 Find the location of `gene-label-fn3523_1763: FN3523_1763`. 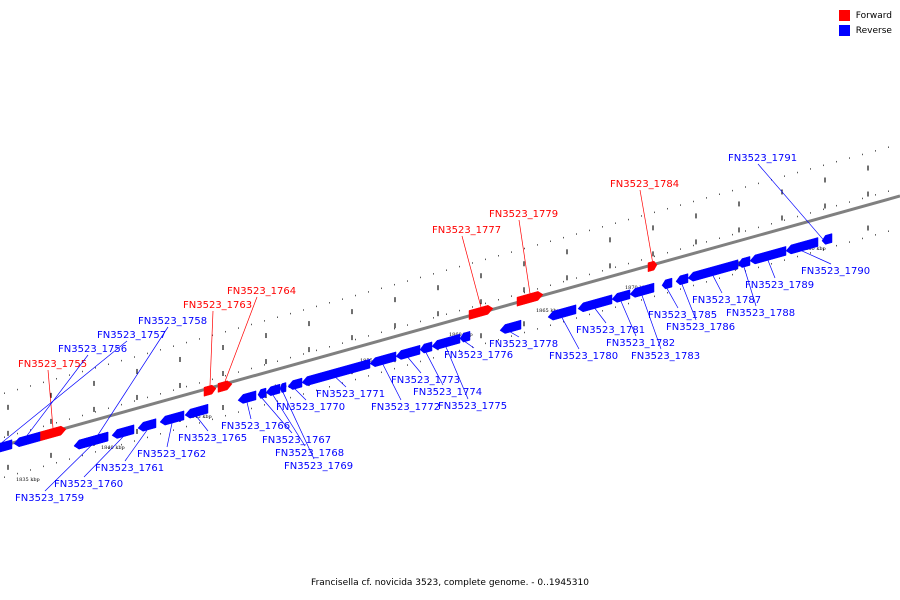

gene-label-fn3523_1763: FN3523_1763 is located at coordinates (217, 305).